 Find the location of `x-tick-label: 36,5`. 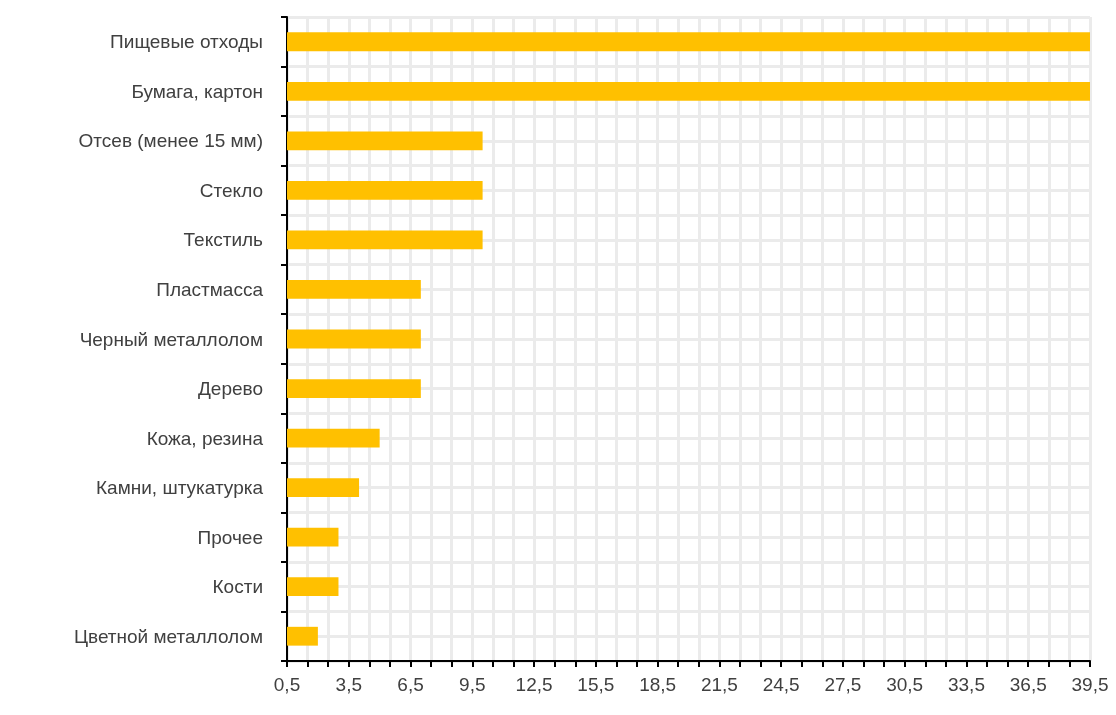

x-tick-label: 36,5 is located at coordinates (1028, 684).